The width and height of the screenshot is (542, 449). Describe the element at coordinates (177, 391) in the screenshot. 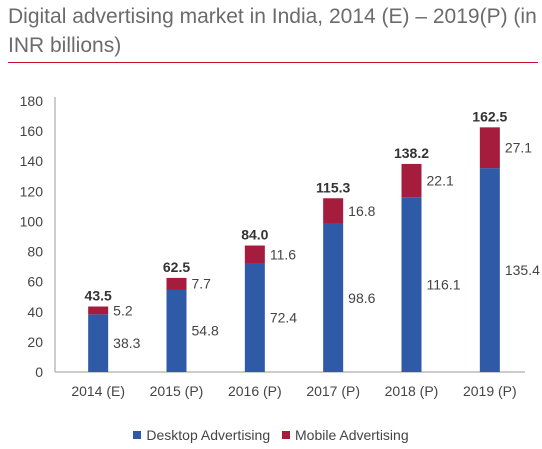

I see `x-tick-label: 2015 (P)` at that location.